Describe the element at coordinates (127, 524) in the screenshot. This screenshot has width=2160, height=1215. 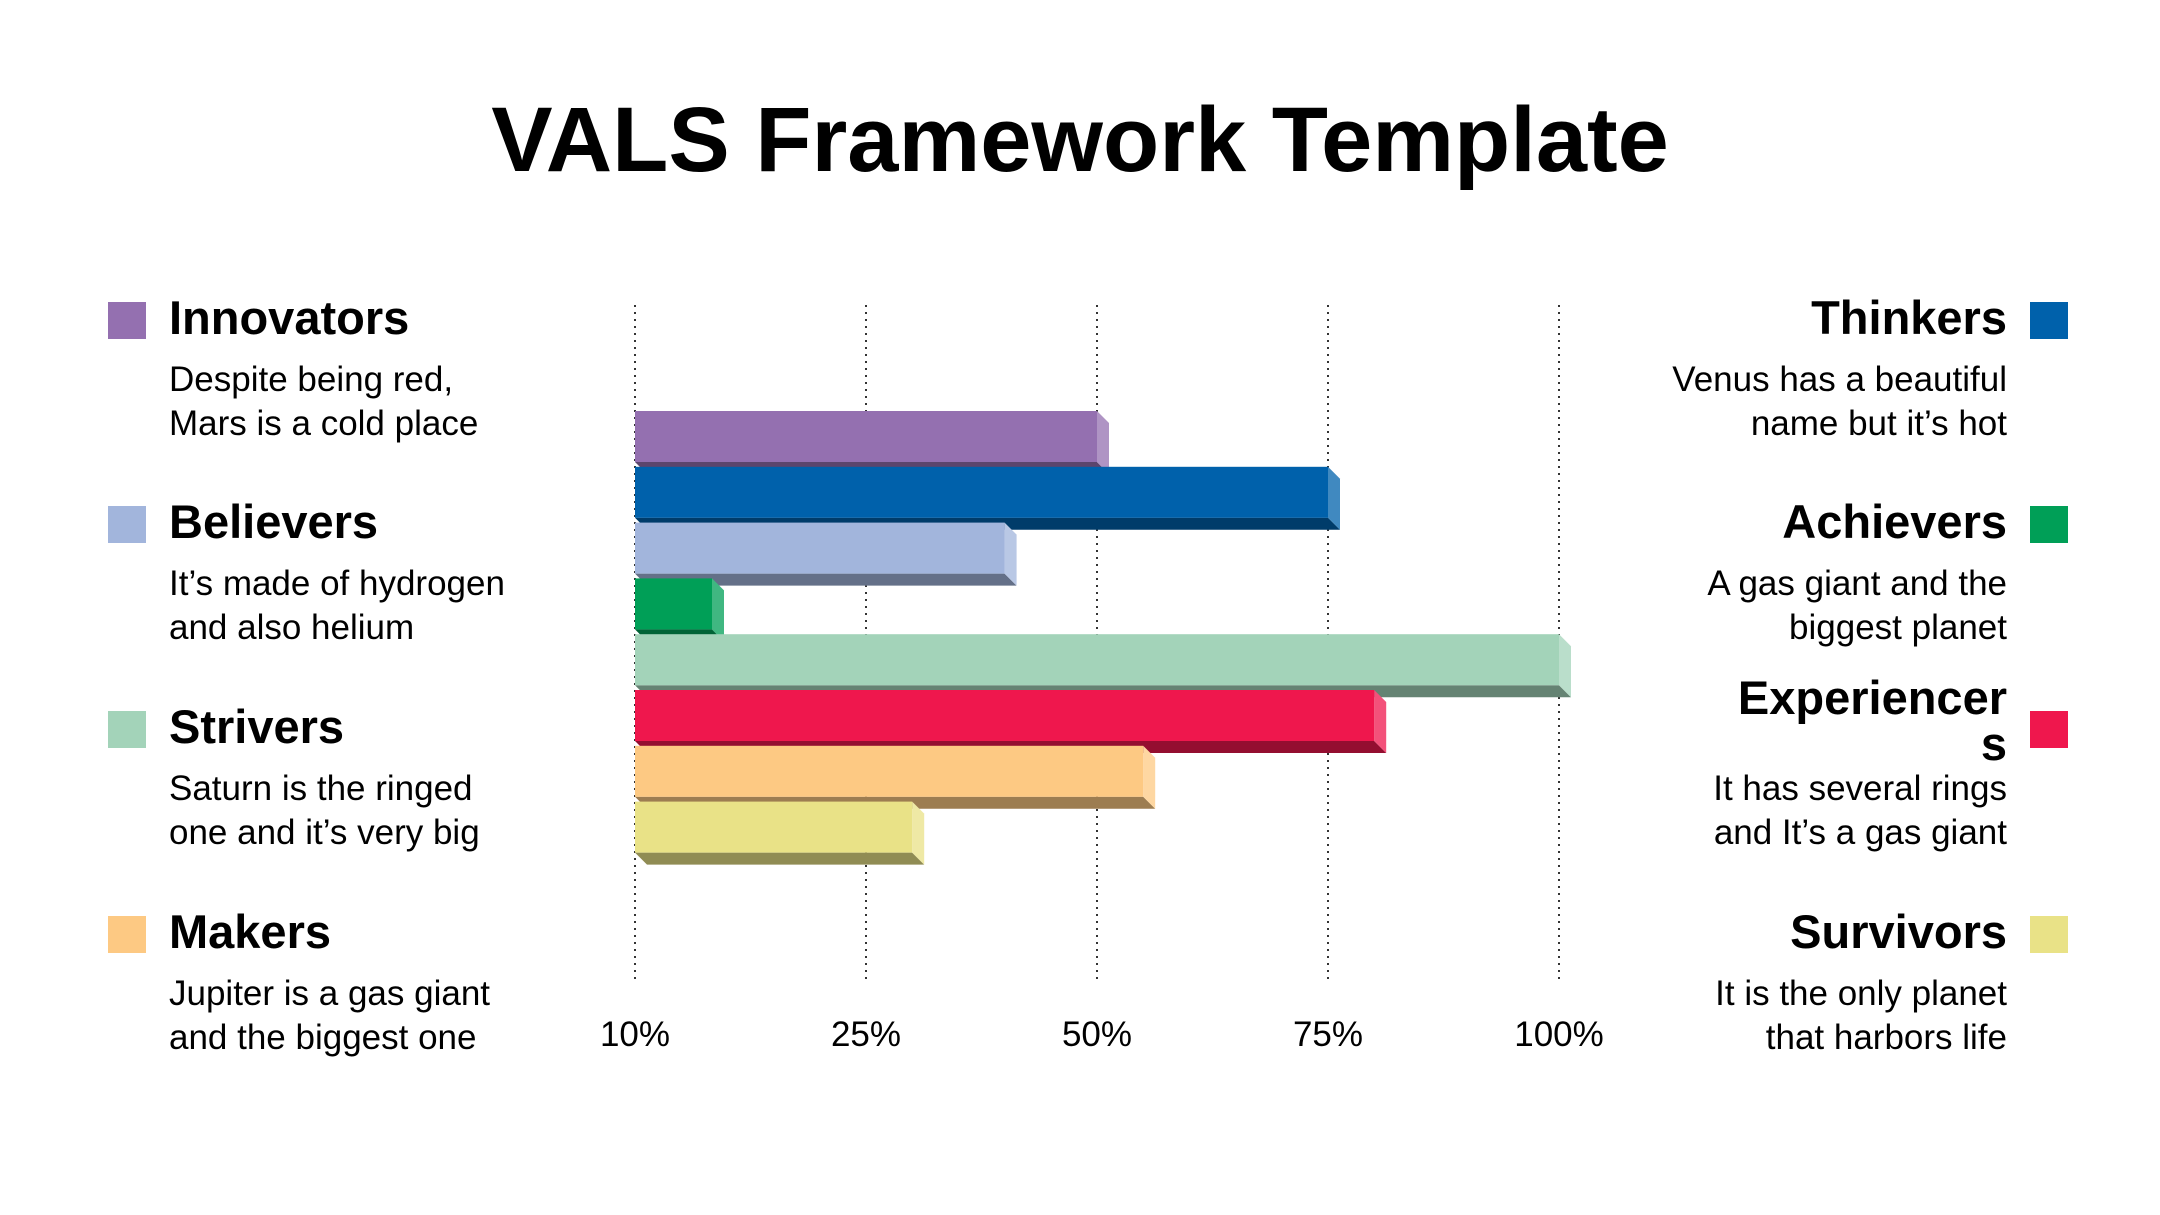
I see `believers-swatch` at that location.